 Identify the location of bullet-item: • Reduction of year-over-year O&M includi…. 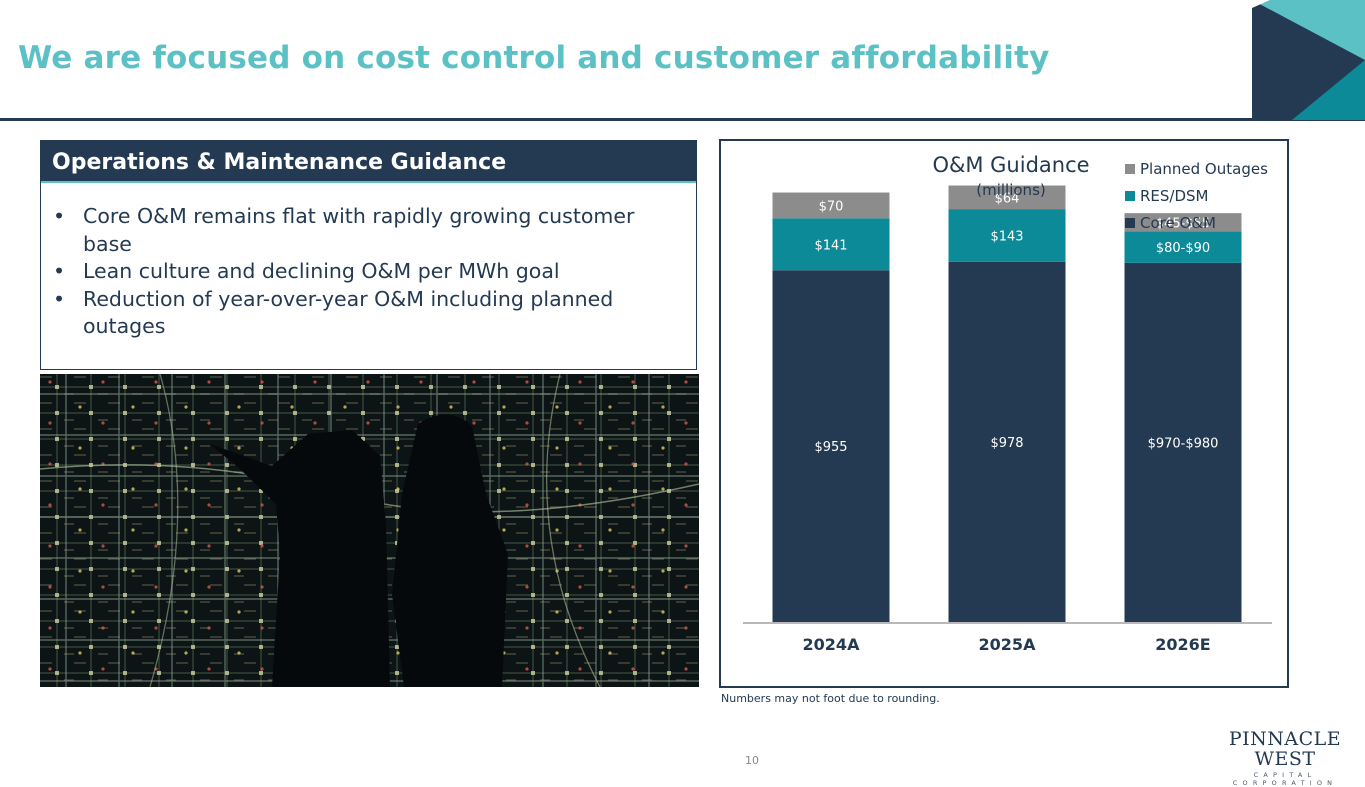
(365, 313).